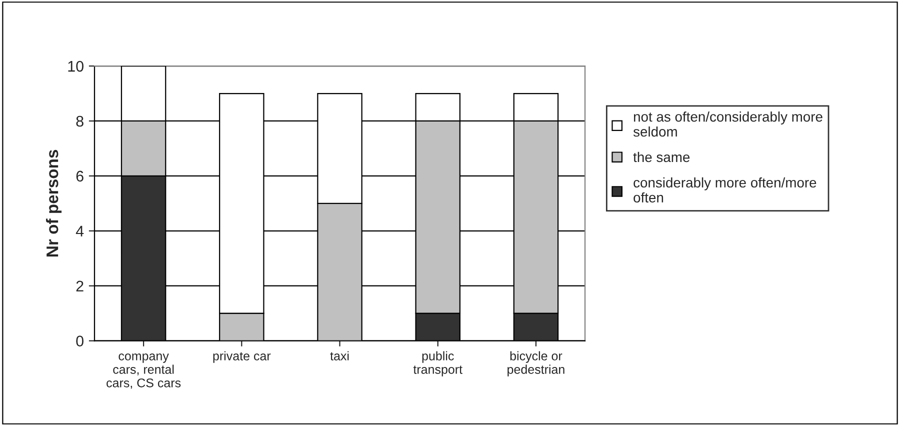 The image size is (900, 426). What do you see at coordinates (80, 121) in the screenshot?
I see `y-tick-label: 8` at bounding box center [80, 121].